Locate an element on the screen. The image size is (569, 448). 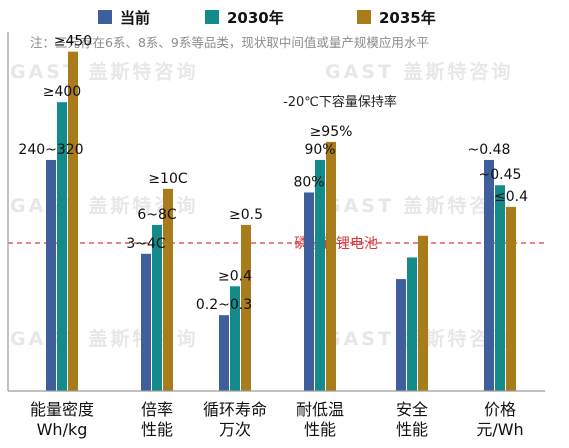
data-label: ≥10C is located at coordinates (168, 179).